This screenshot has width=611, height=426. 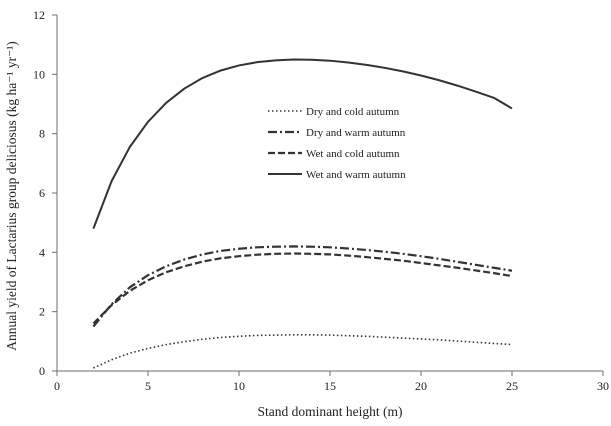 What do you see at coordinates (356, 133) in the screenshot?
I see `legend-label: Dry and warm autumn` at bounding box center [356, 133].